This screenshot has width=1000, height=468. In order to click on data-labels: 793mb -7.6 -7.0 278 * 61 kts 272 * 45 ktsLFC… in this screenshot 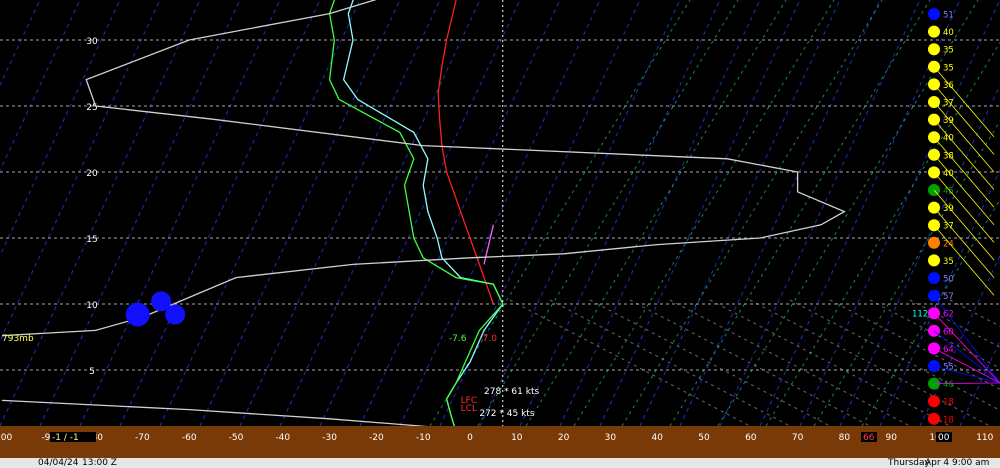, I will do `click(270, 376)`.